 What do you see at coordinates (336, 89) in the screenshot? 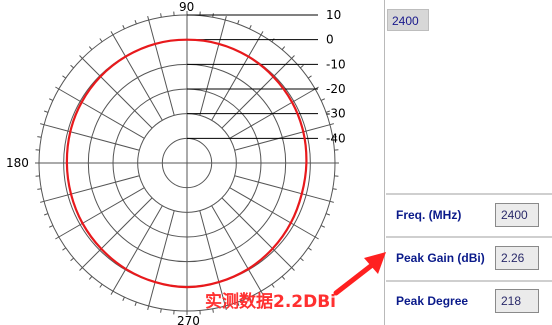
I see `radial-tick-label: -20` at bounding box center [336, 89].